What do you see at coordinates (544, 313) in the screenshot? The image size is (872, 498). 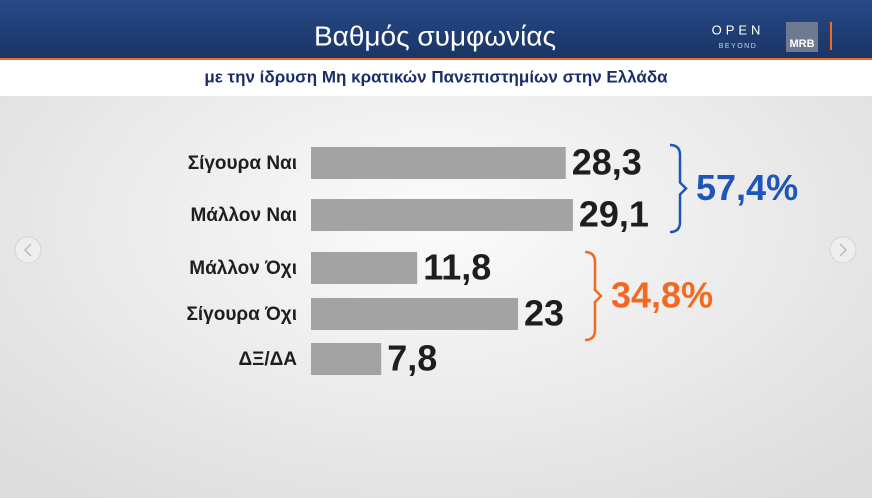 I see `value-label: 23` at bounding box center [544, 313].